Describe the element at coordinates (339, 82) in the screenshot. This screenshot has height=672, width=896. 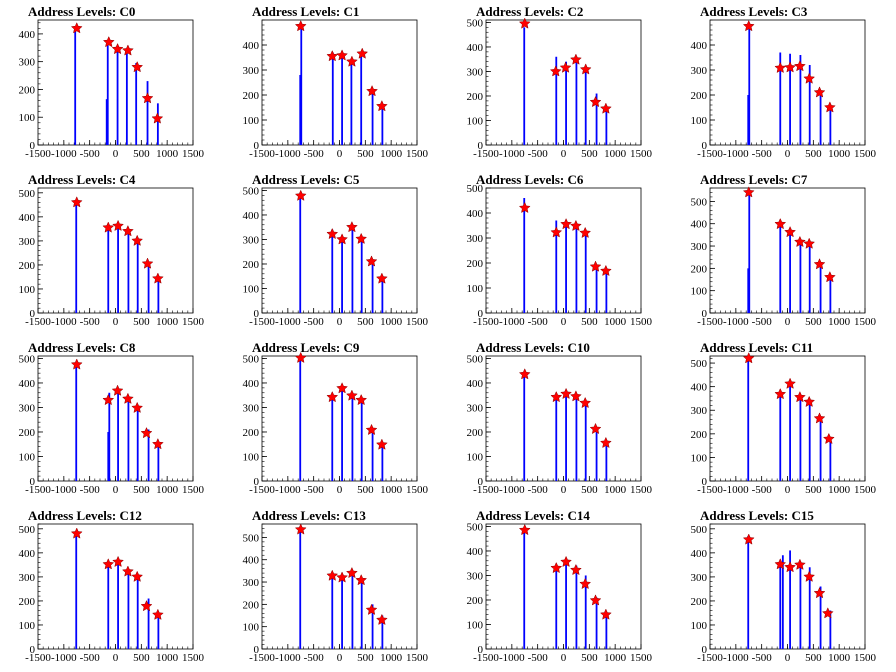
I see `plot-frame` at that location.